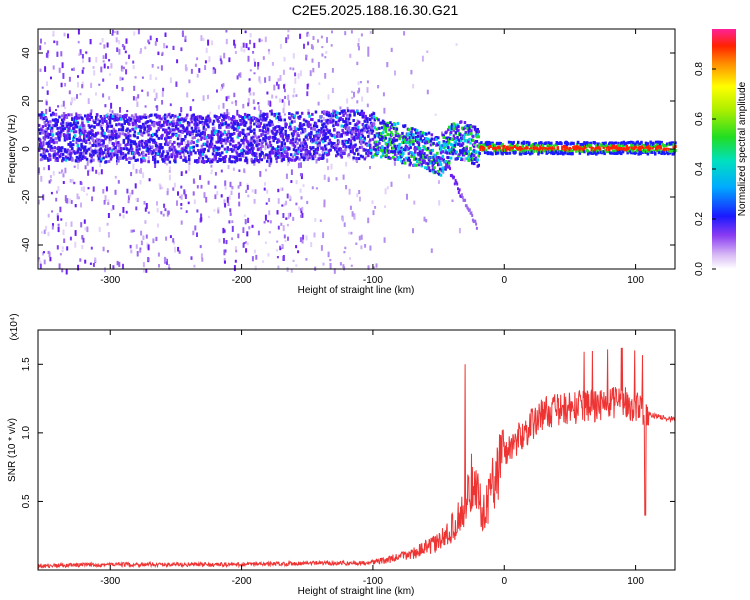 The height and width of the screenshot is (600, 750). What do you see at coordinates (356, 591) in the screenshot?
I see `snr-xlabel: Height of straight line (km)` at bounding box center [356, 591].